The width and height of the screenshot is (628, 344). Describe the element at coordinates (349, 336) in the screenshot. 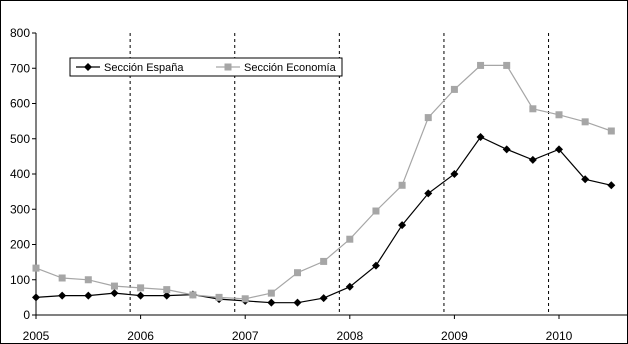

I see `x-tick-label: 2008` at that location.